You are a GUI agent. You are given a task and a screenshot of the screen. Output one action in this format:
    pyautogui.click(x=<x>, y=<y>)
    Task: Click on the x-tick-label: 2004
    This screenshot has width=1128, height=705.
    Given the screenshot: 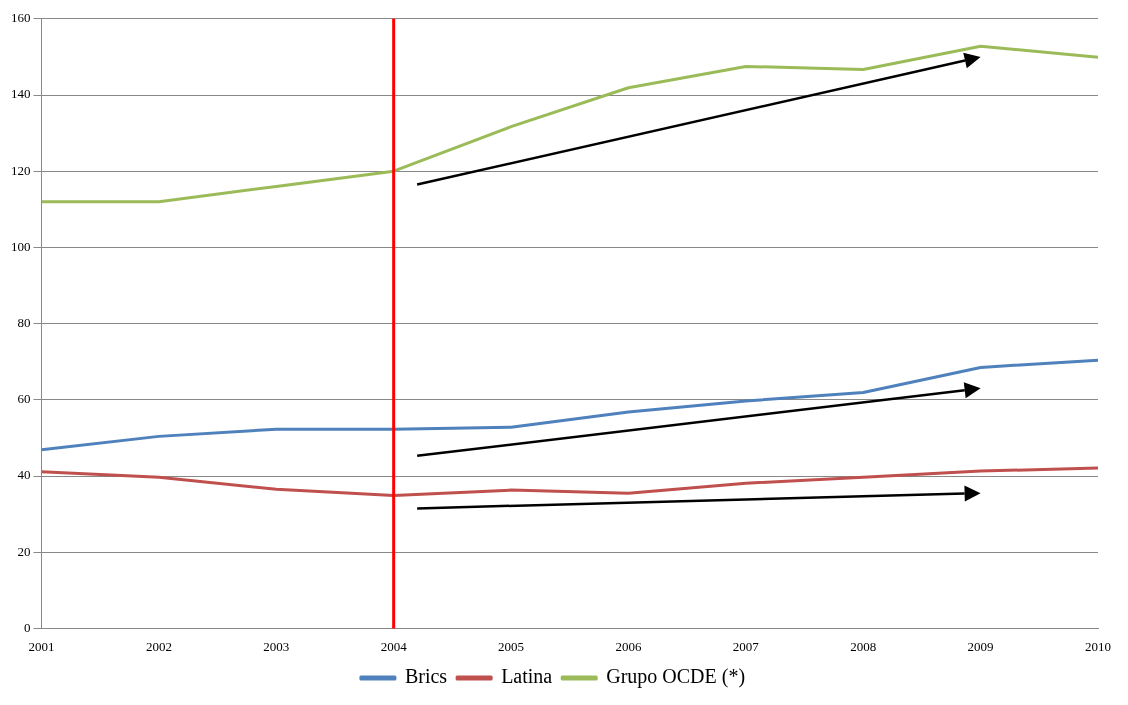 What is the action you would take?
    pyautogui.click(x=394, y=646)
    